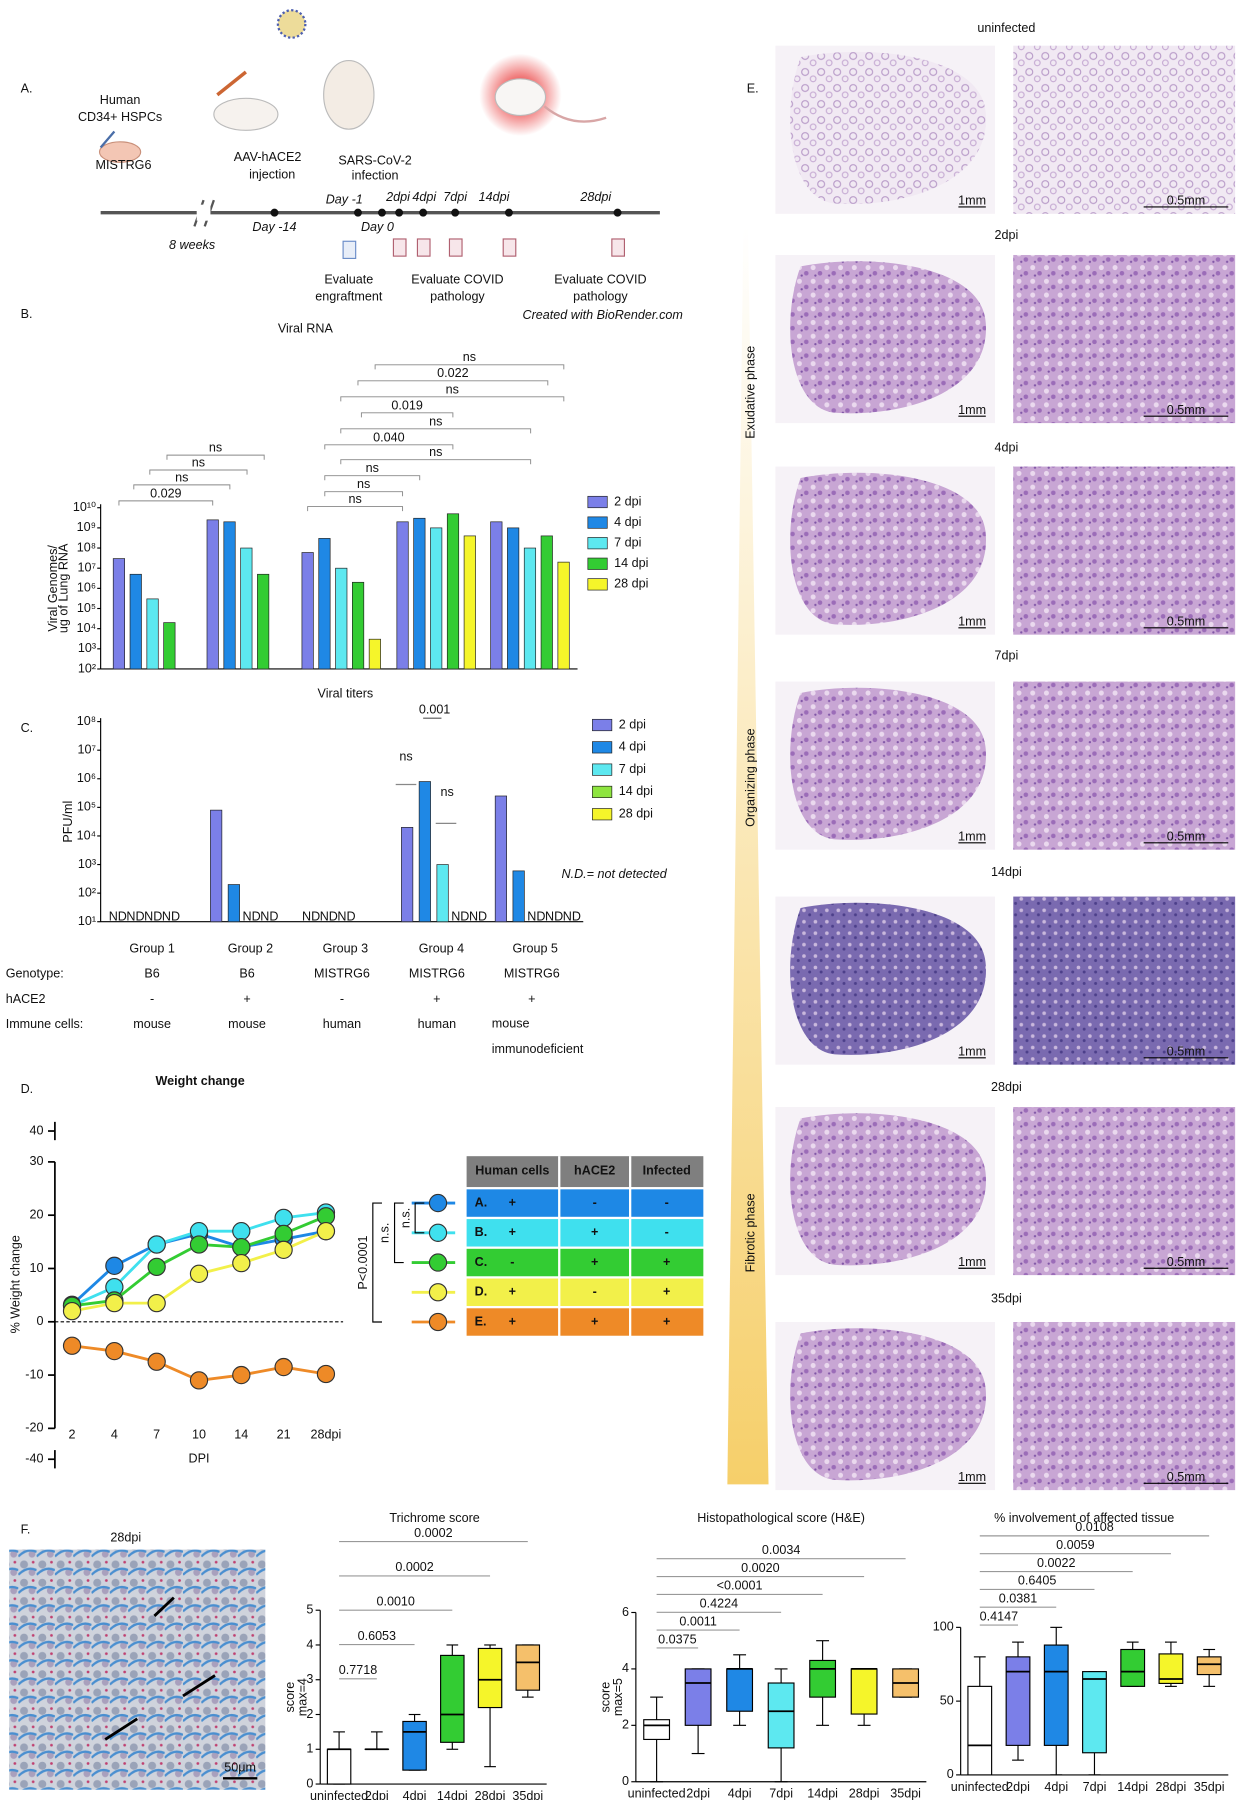 Image resolution: width=1242 pixels, height=1800 pixels. I want to click on y-tick-label: 10, so click(36, 1268).